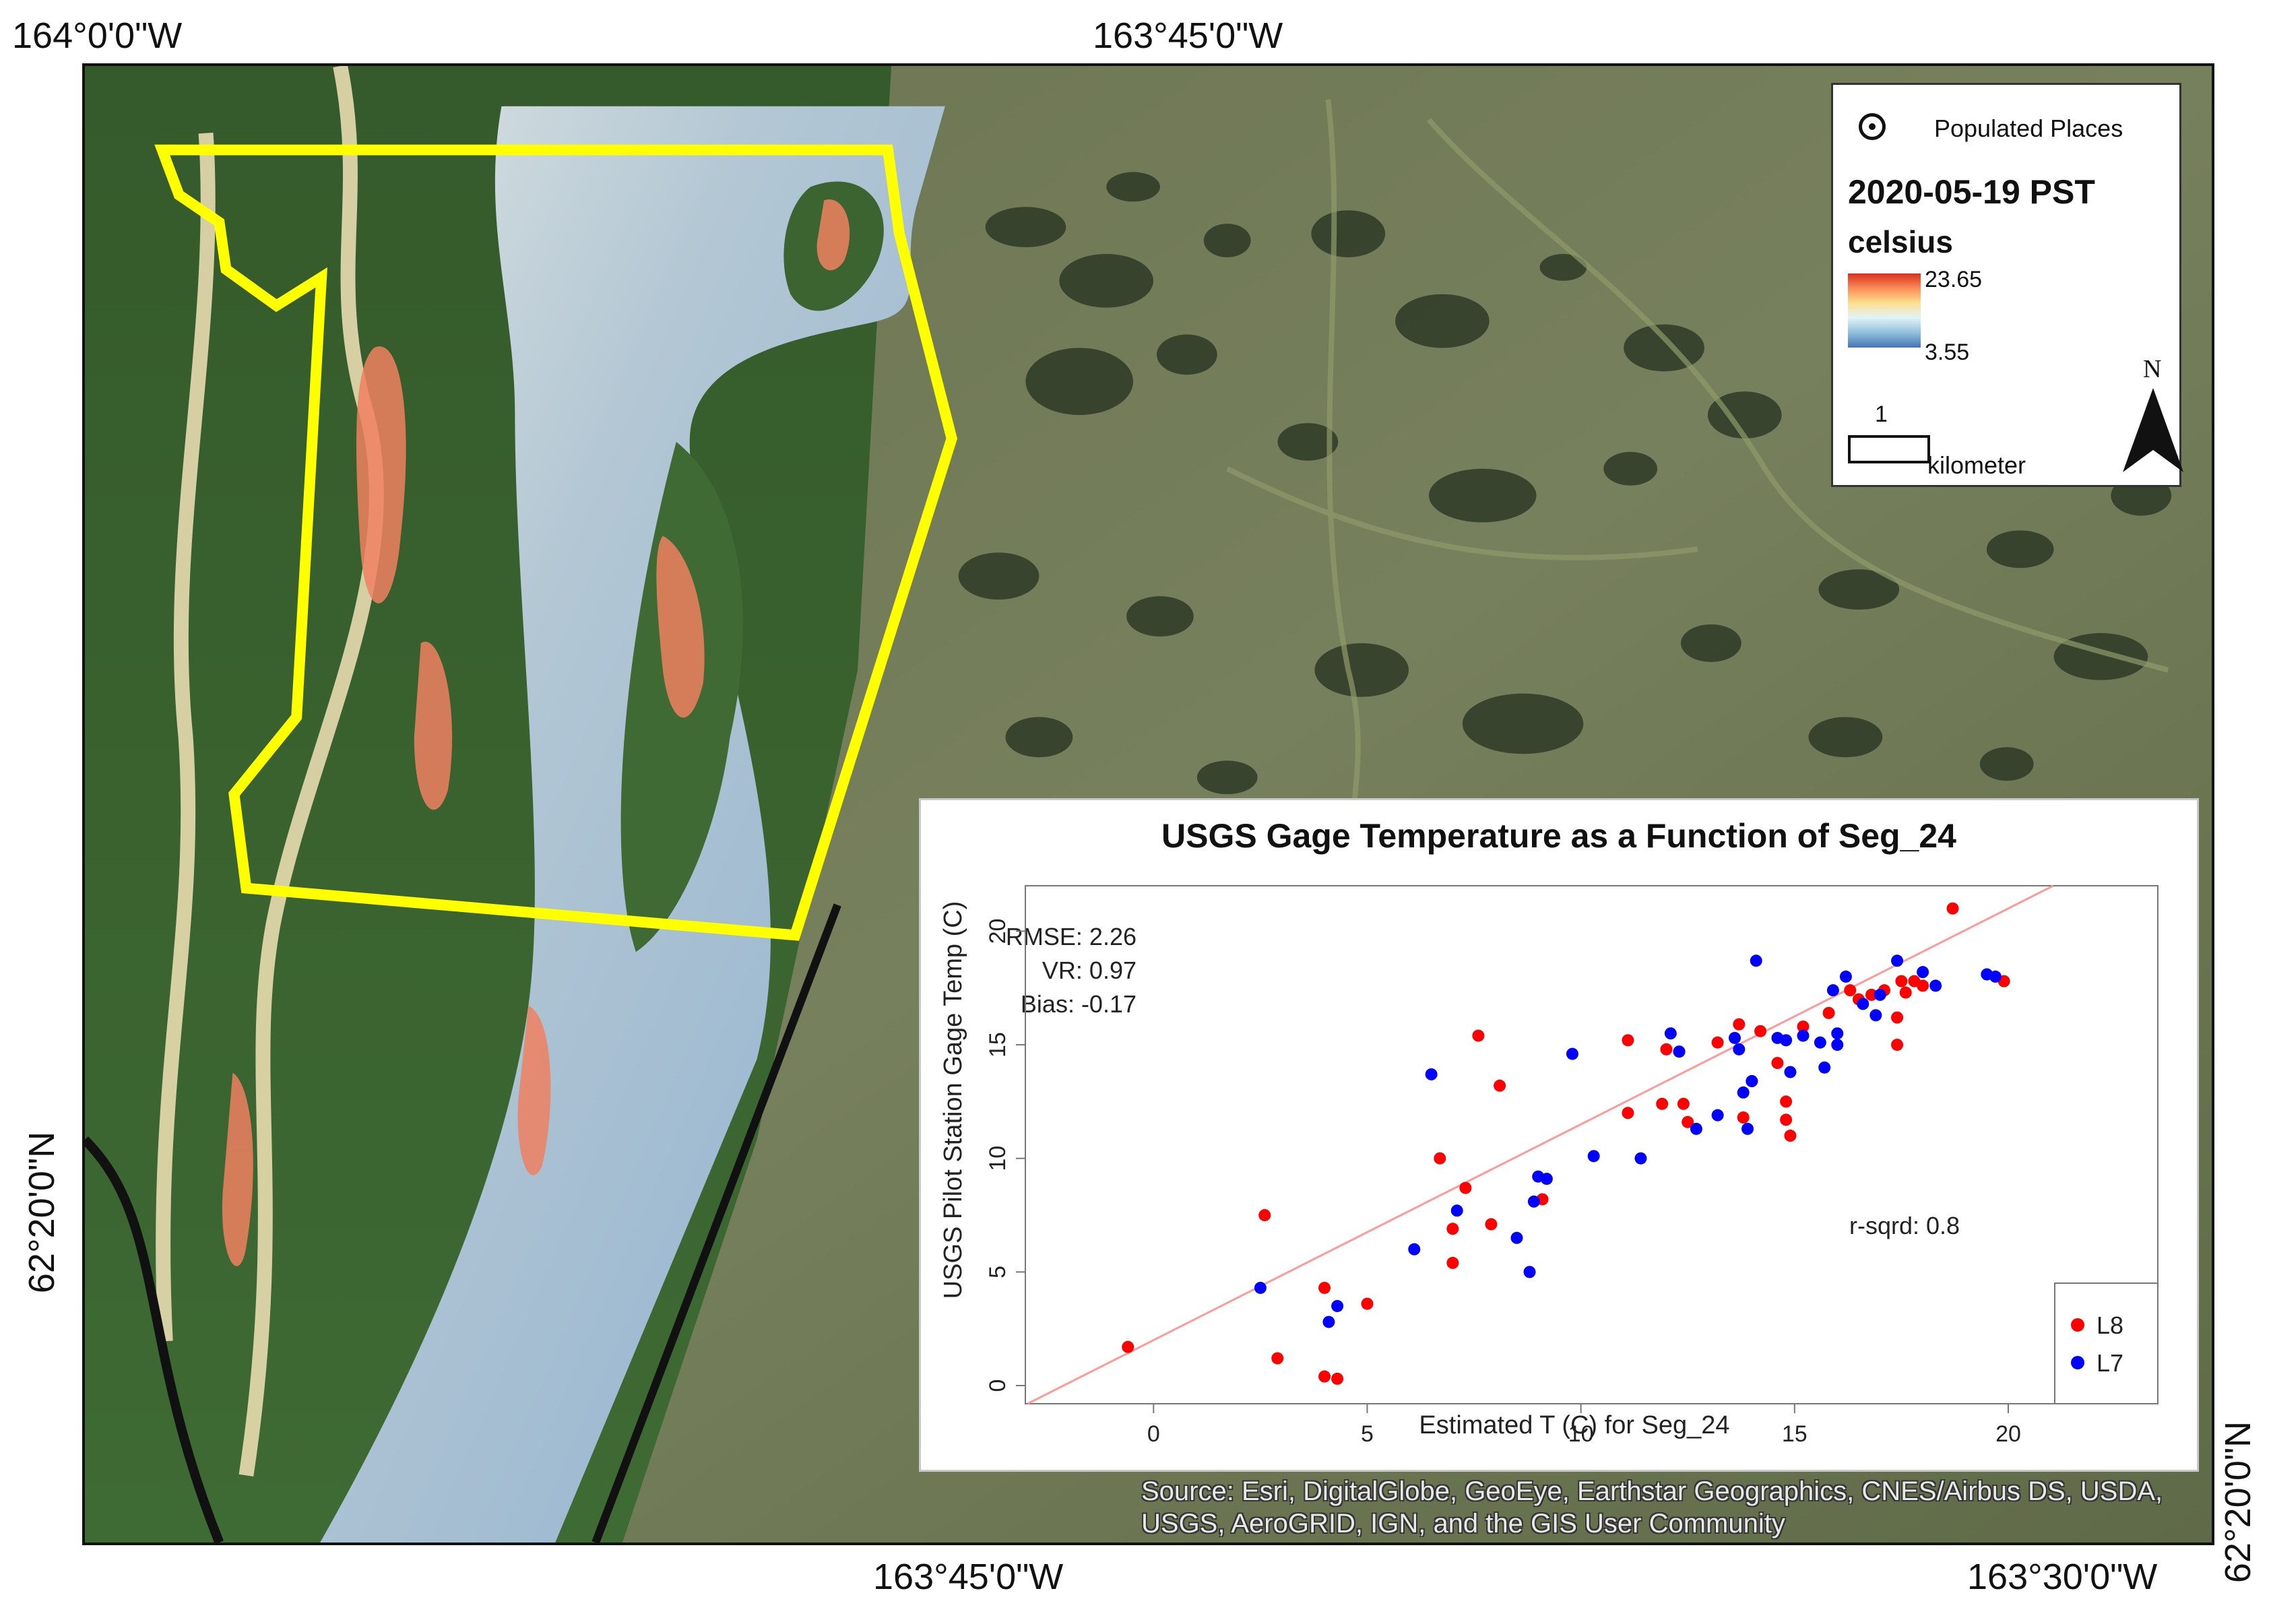 This screenshot has width=2271, height=1624. What do you see at coordinates (2106, 1343) in the screenshot?
I see `chart-legend` at bounding box center [2106, 1343].